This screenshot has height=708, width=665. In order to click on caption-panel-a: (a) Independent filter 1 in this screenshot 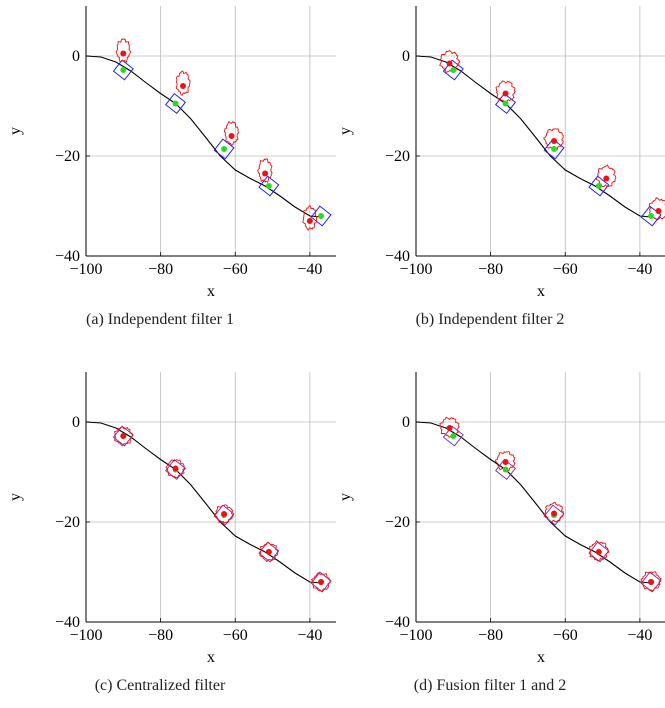, I will do `click(160, 319)`.